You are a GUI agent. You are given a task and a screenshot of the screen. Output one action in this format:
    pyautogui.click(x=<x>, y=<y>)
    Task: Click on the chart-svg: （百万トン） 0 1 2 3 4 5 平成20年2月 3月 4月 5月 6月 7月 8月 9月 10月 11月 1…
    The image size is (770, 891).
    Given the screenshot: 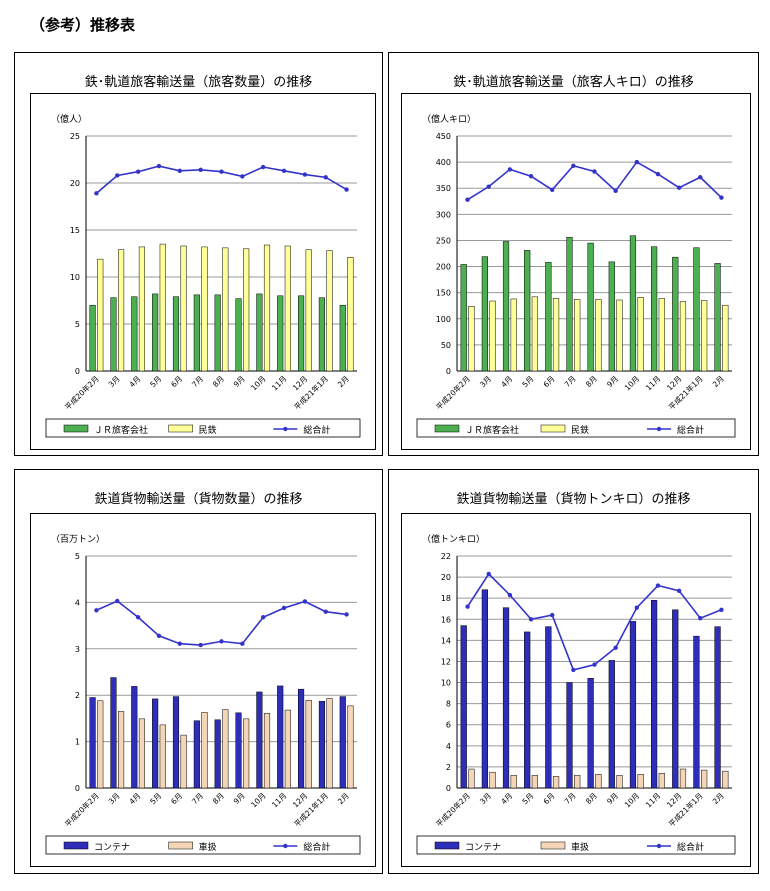 What is the action you would take?
    pyautogui.click(x=203, y=694)
    